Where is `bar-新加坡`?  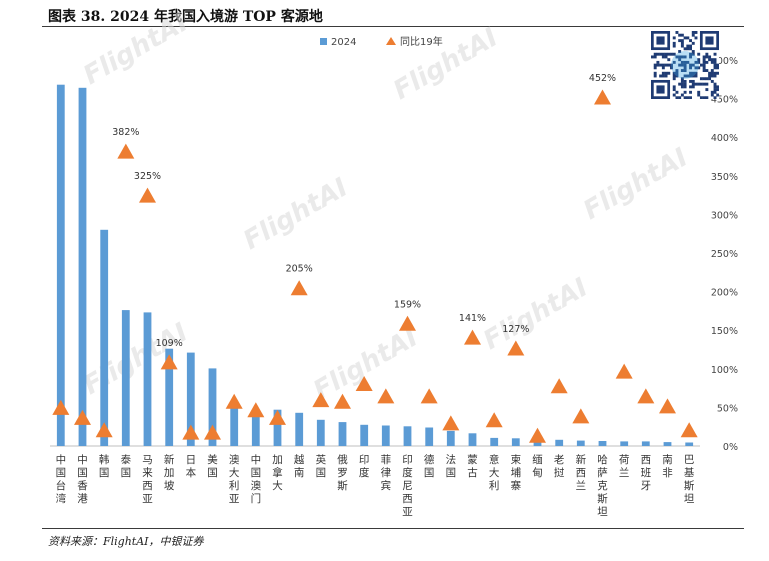 bar-新加坡 is located at coordinates (169, 397).